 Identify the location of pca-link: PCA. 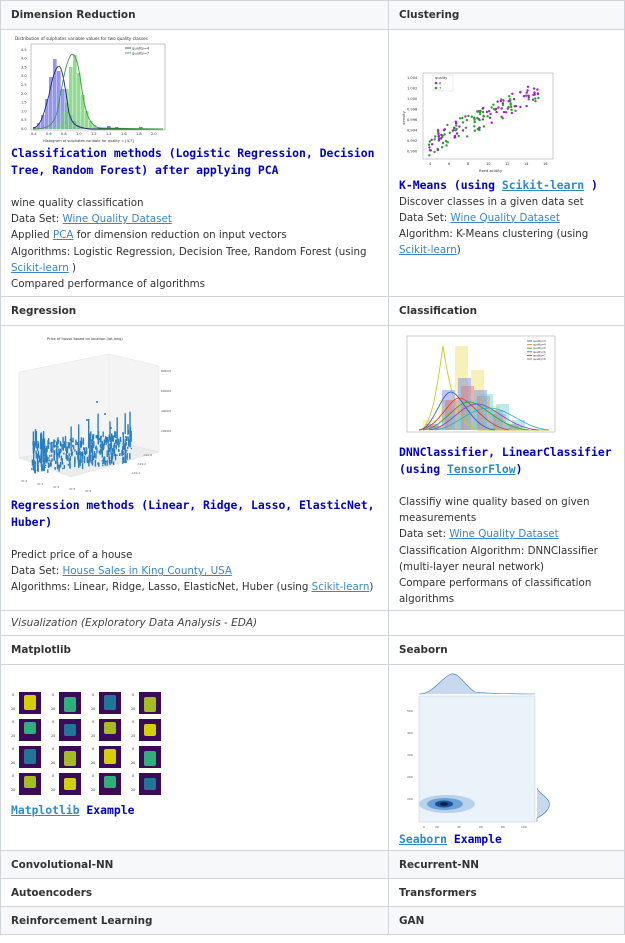
(63, 235).